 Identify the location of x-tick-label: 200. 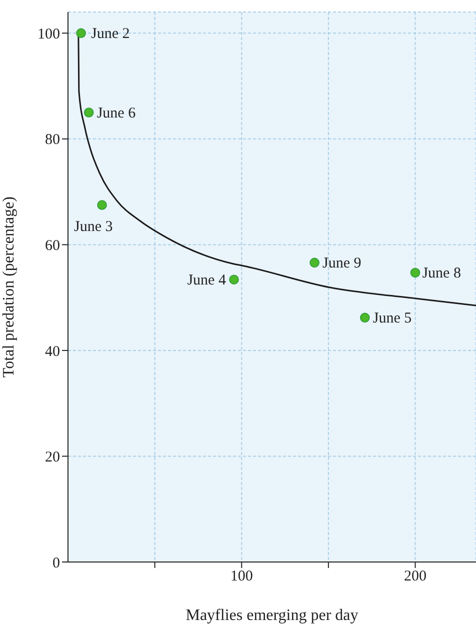
(415, 576).